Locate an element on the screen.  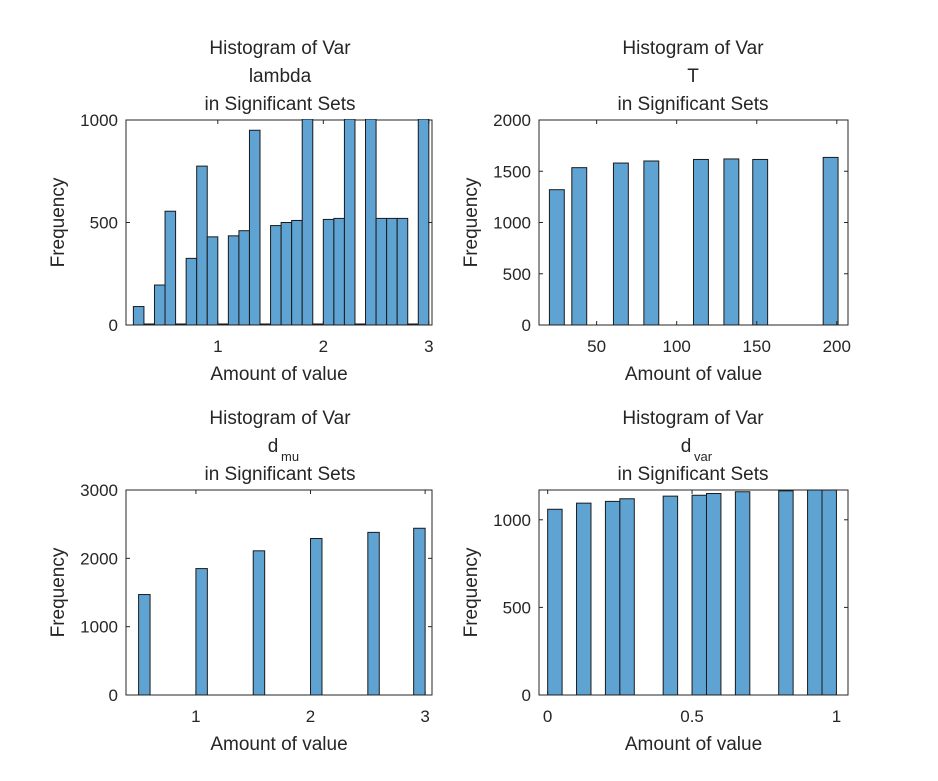
chart-title-subscript: var is located at coordinates (703, 456).